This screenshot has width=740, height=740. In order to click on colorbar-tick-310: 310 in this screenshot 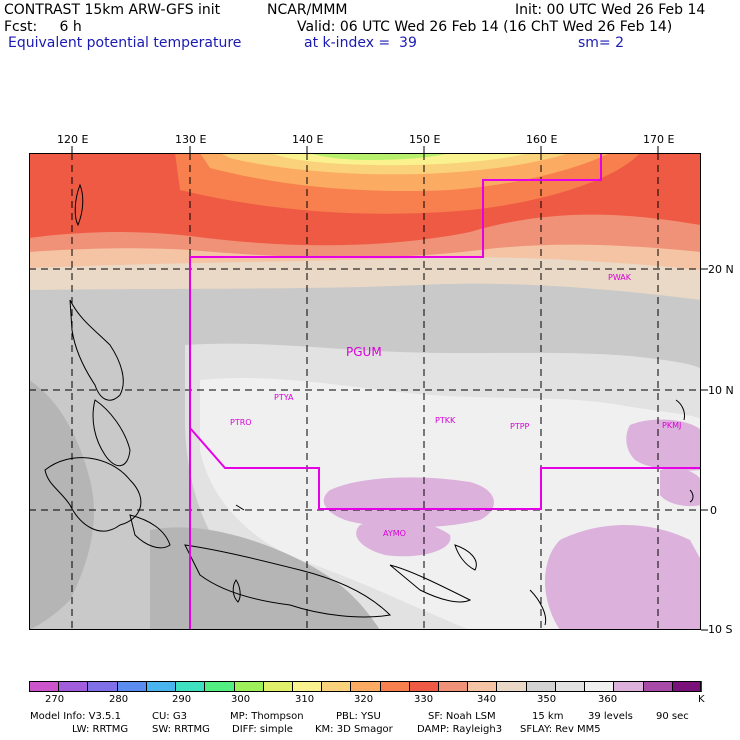, I will do `click(305, 699)`.